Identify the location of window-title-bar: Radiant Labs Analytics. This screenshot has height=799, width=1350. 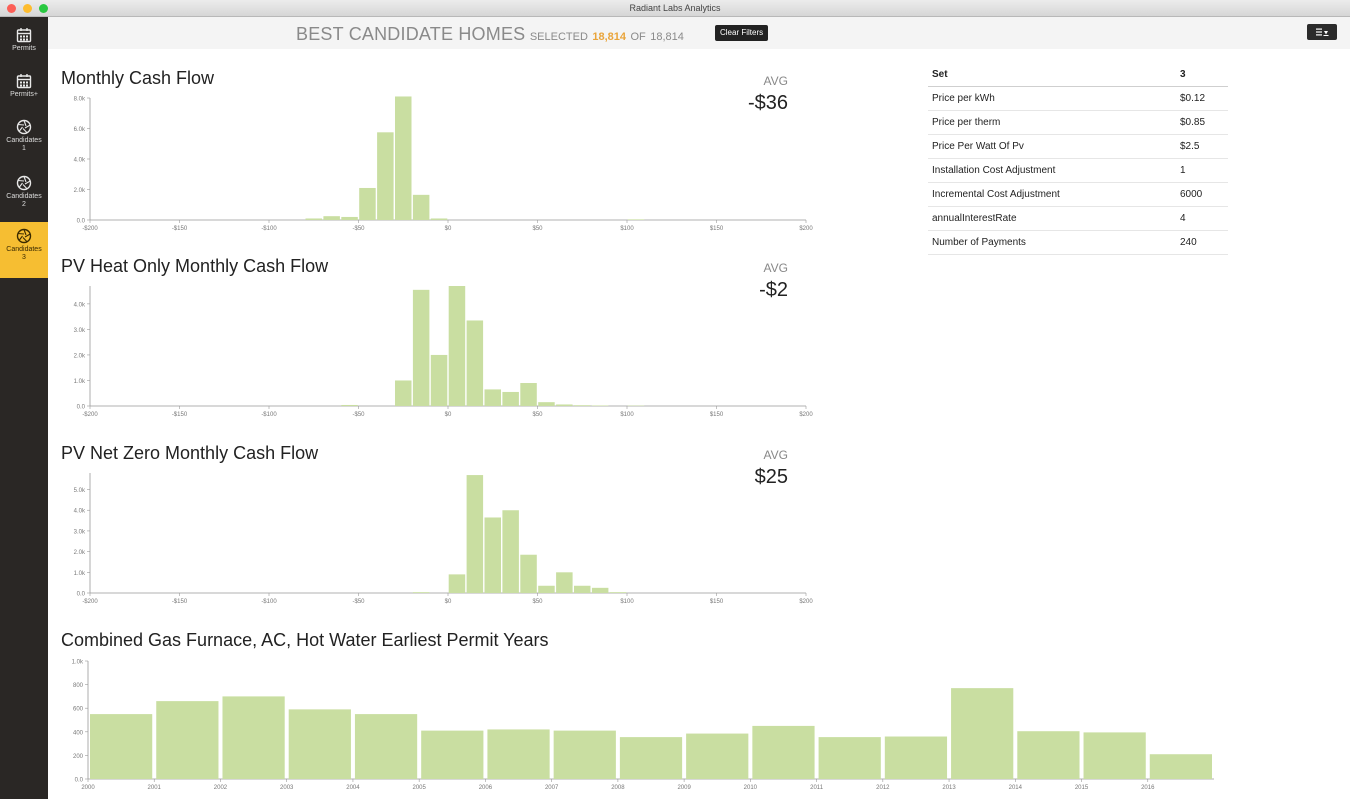
(675, 8).